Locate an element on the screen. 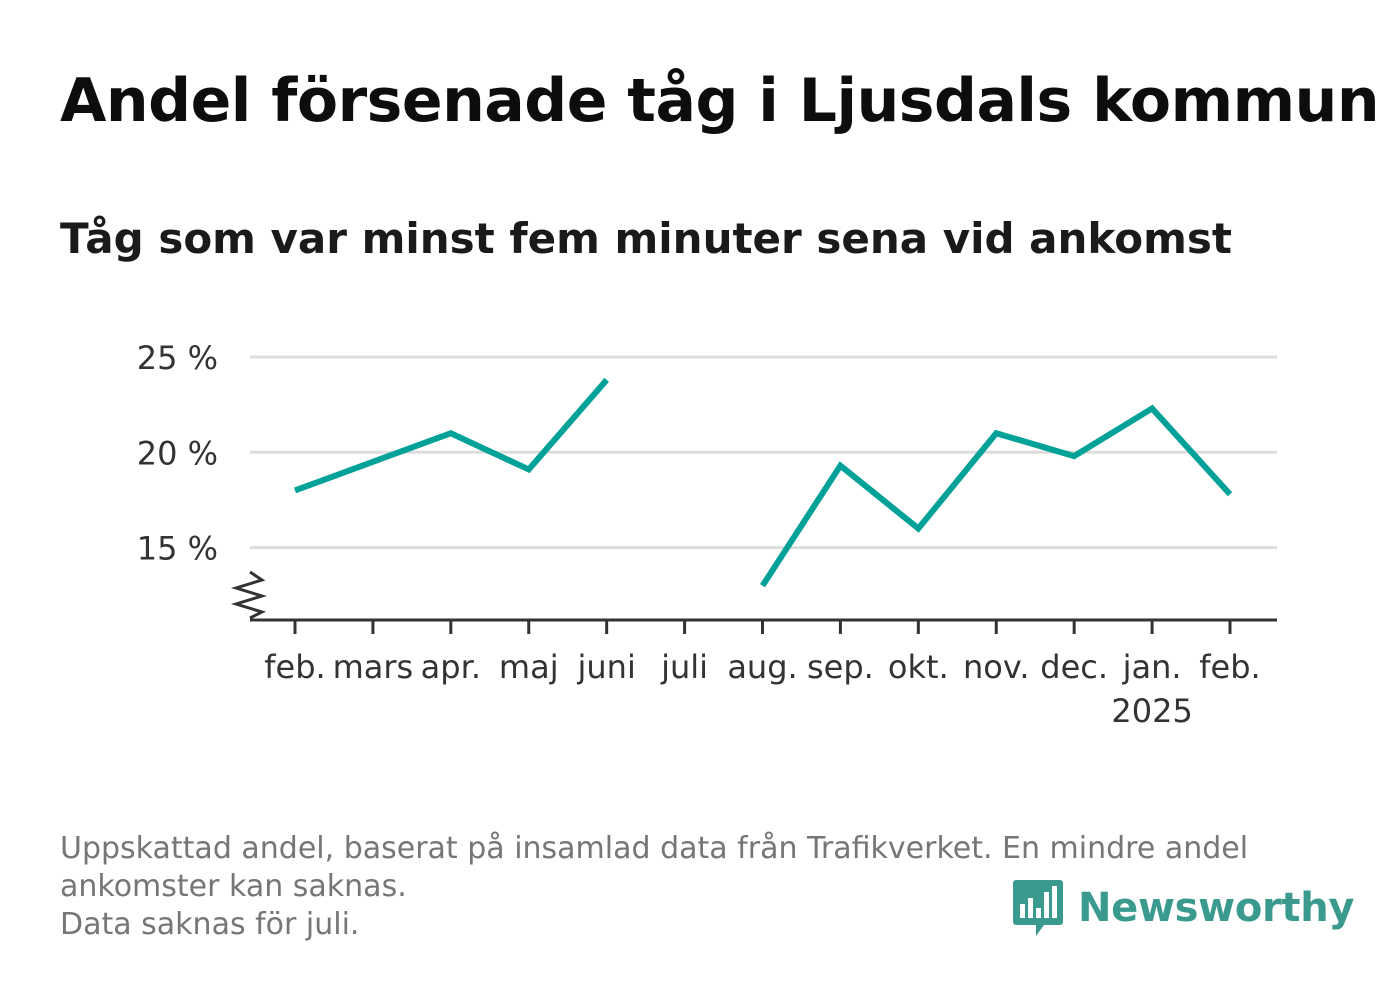  newsworthy-bar-chart-icon is located at coordinates (1038, 908).